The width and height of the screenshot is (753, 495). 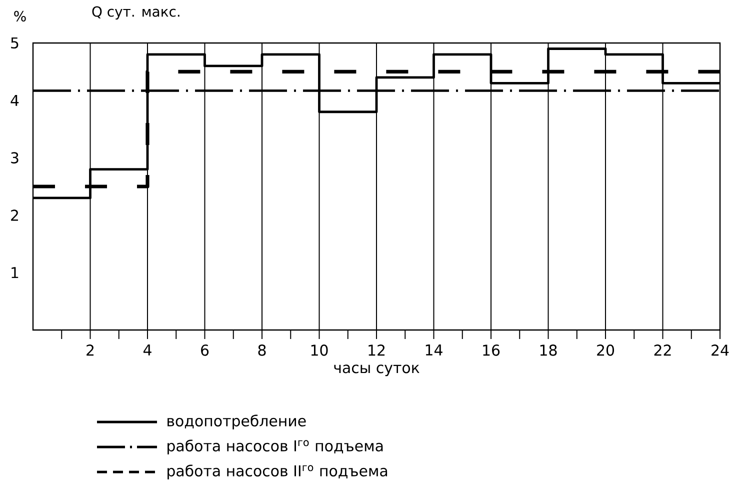 What do you see at coordinates (14, 158) in the screenshot?
I see `y-tick-label: 3` at bounding box center [14, 158].